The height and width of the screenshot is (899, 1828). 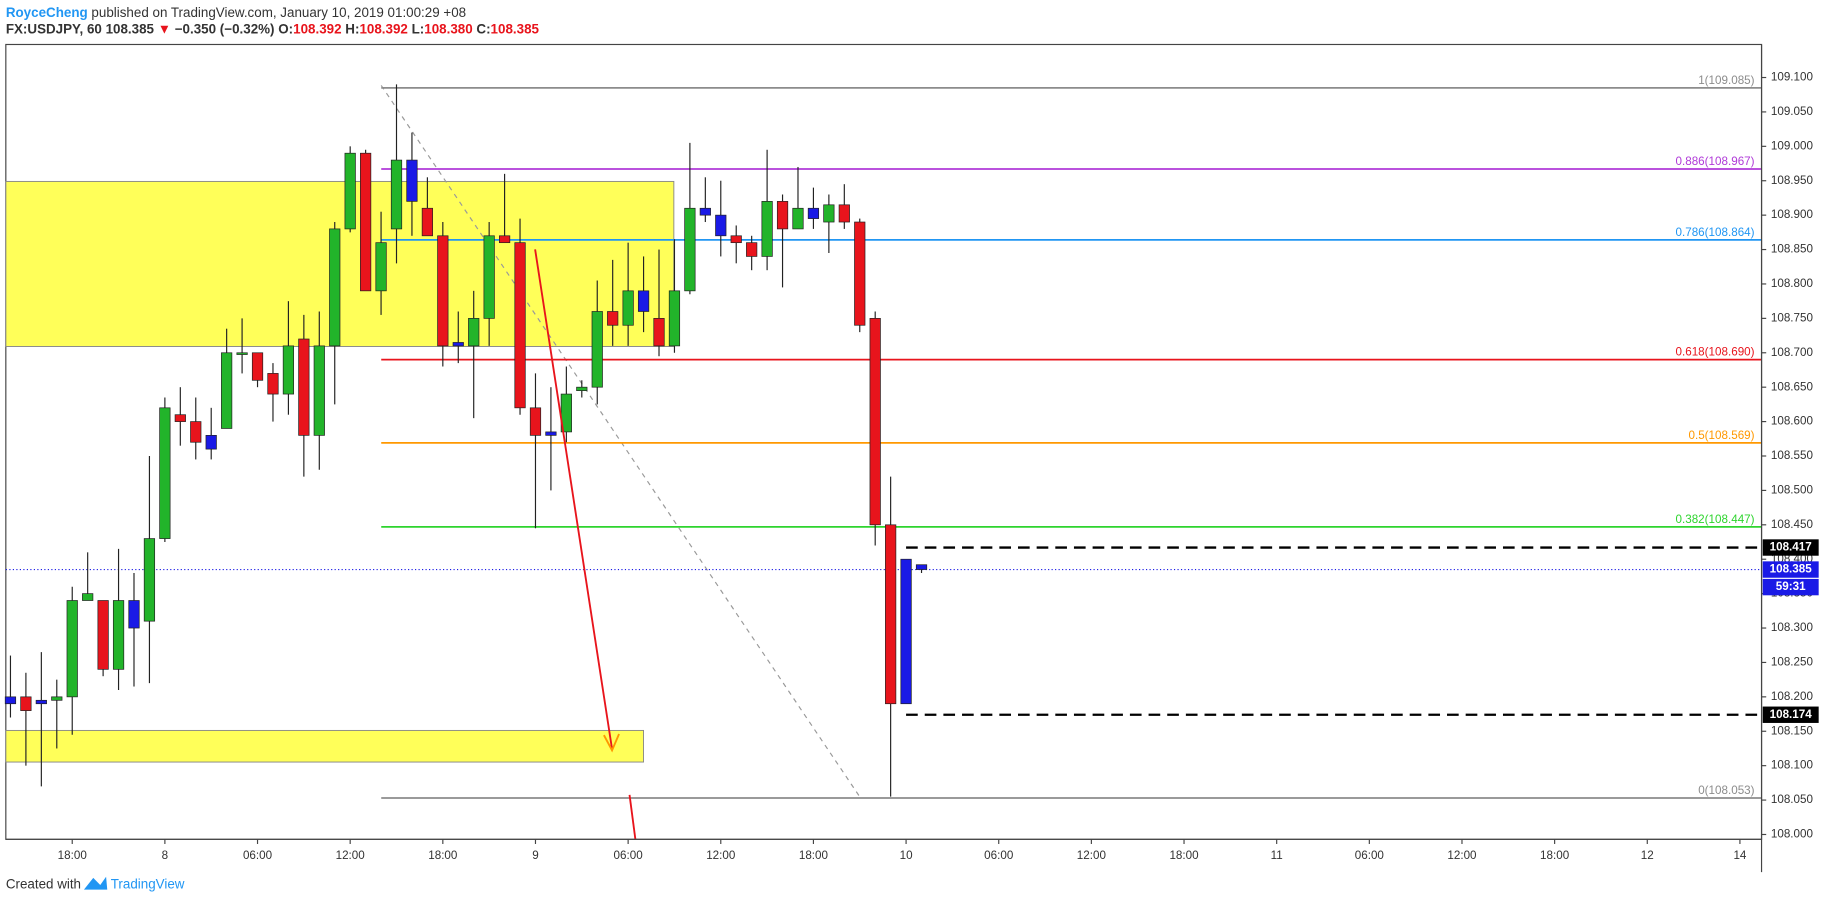 I want to click on fib-label: 1(109.085), so click(x=1726, y=80).